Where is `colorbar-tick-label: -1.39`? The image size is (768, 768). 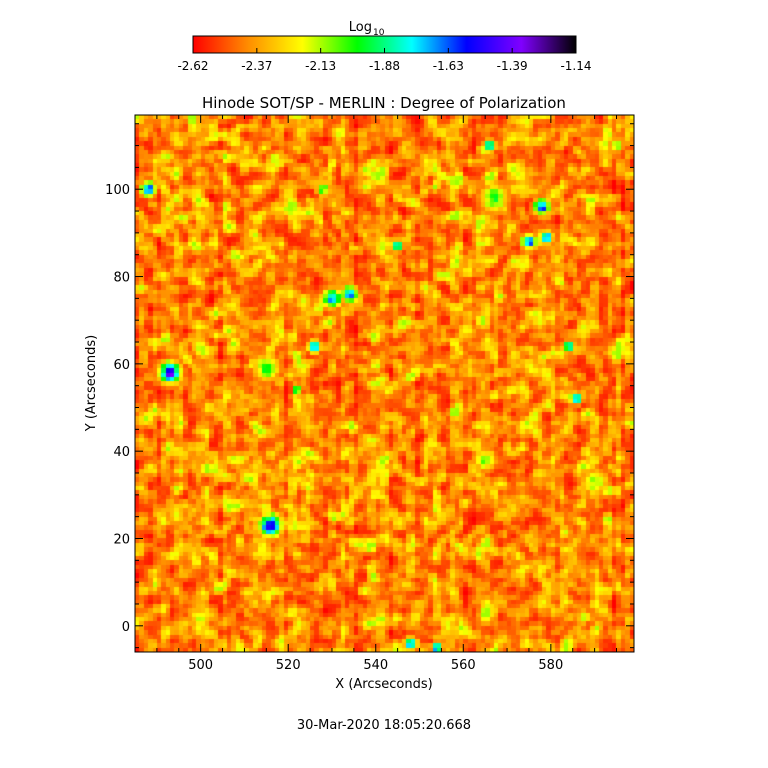
colorbar-tick-label: -1.39 is located at coordinates (512, 66).